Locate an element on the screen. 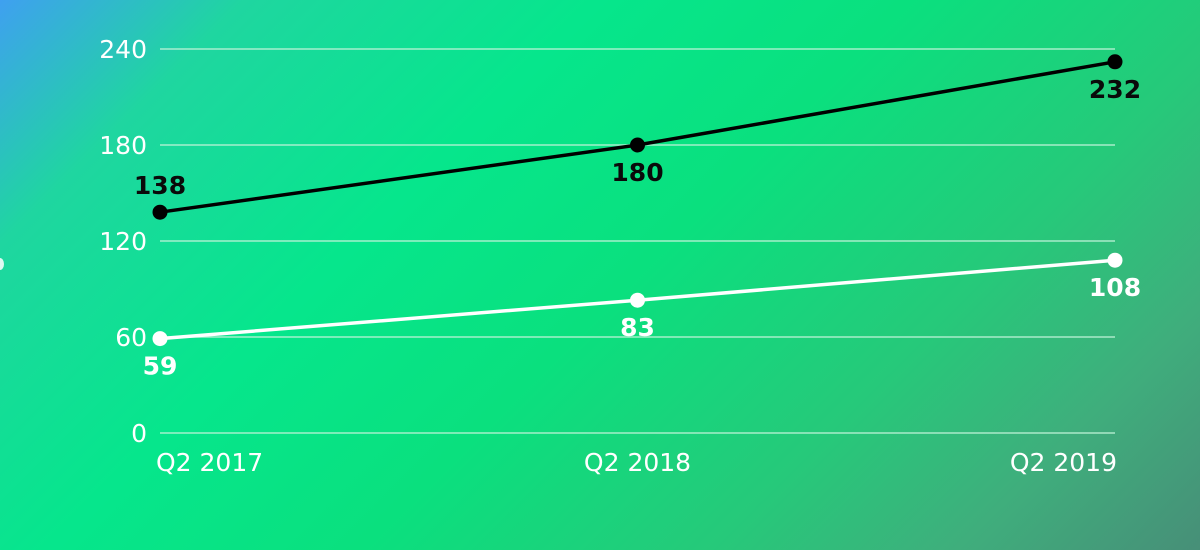  x-tick-label-2: Q2 2019 is located at coordinates (1063, 462).